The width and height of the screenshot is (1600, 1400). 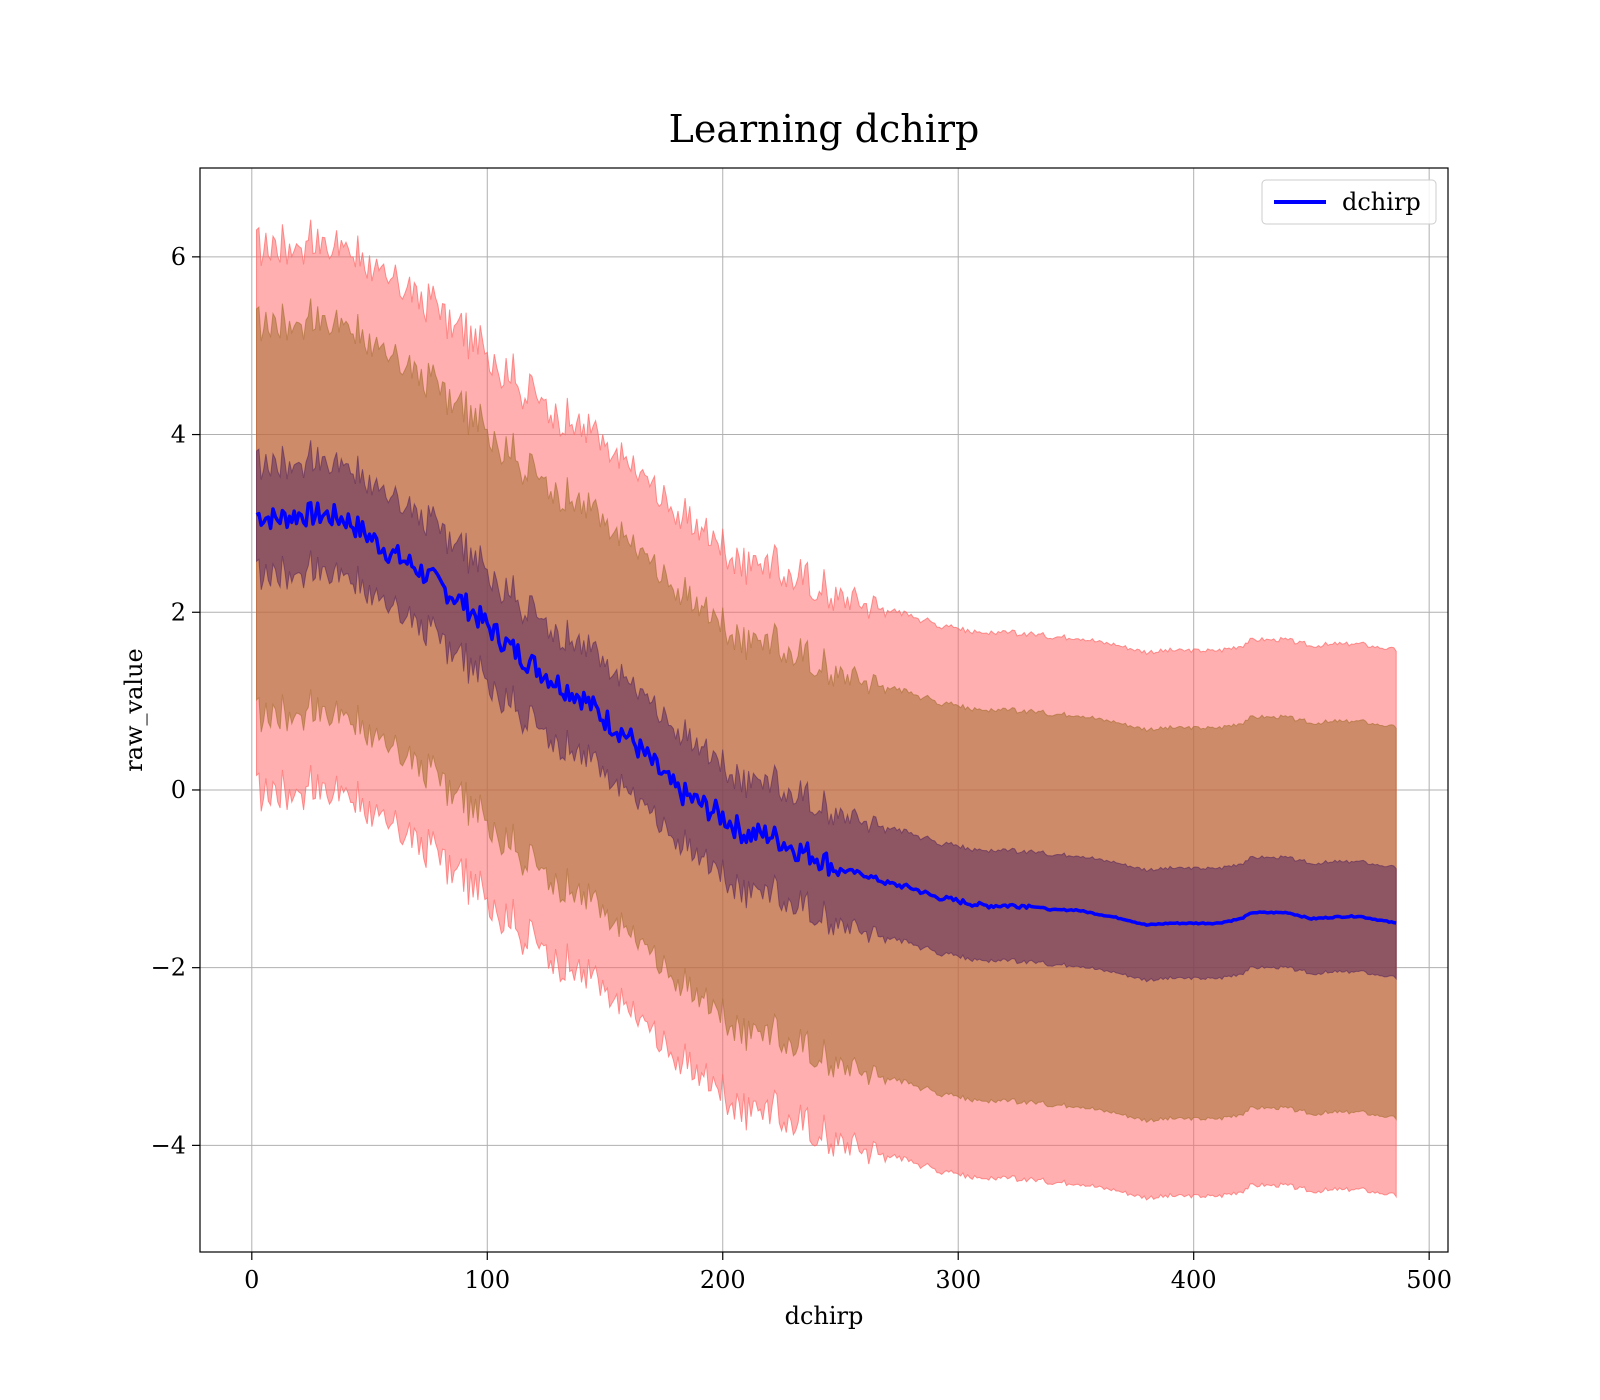 What do you see at coordinates (1381, 202) in the screenshot?
I see `legend-label-dchirp: dchirp` at bounding box center [1381, 202].